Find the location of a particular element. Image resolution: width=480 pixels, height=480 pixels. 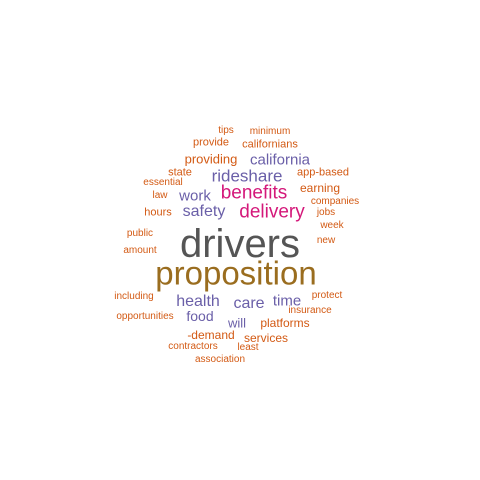

word-rideshare: rideshare is located at coordinates (247, 176).